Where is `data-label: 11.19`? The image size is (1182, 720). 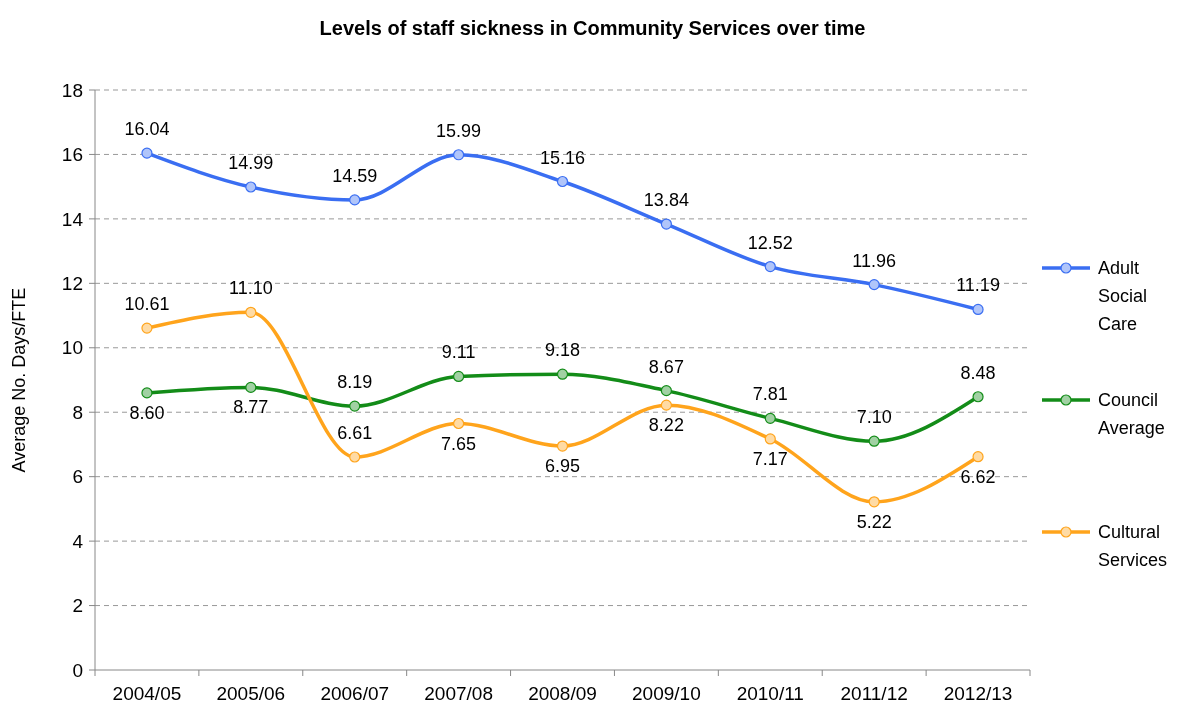
data-label: 11.19 is located at coordinates (978, 285).